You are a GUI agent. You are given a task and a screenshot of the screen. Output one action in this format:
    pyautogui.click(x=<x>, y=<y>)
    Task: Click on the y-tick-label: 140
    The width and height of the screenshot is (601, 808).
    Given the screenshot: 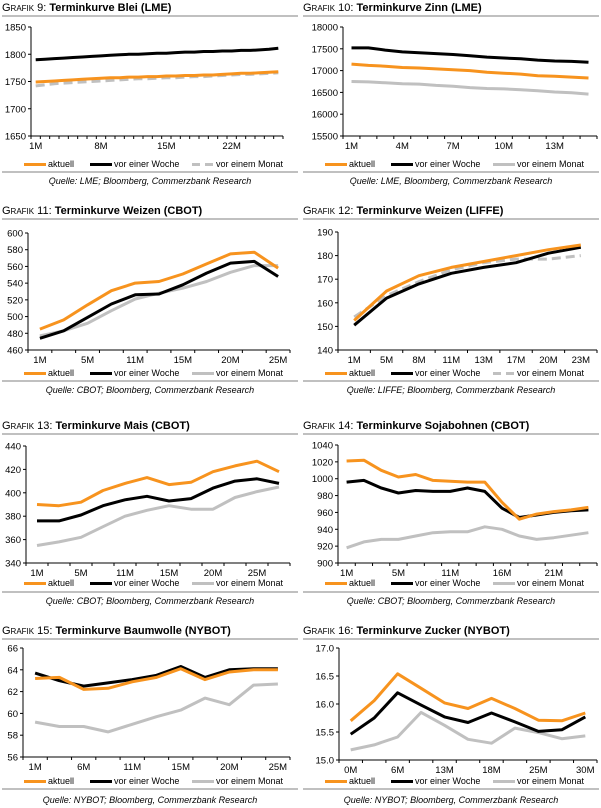 What is the action you would take?
    pyautogui.click(x=325, y=351)
    